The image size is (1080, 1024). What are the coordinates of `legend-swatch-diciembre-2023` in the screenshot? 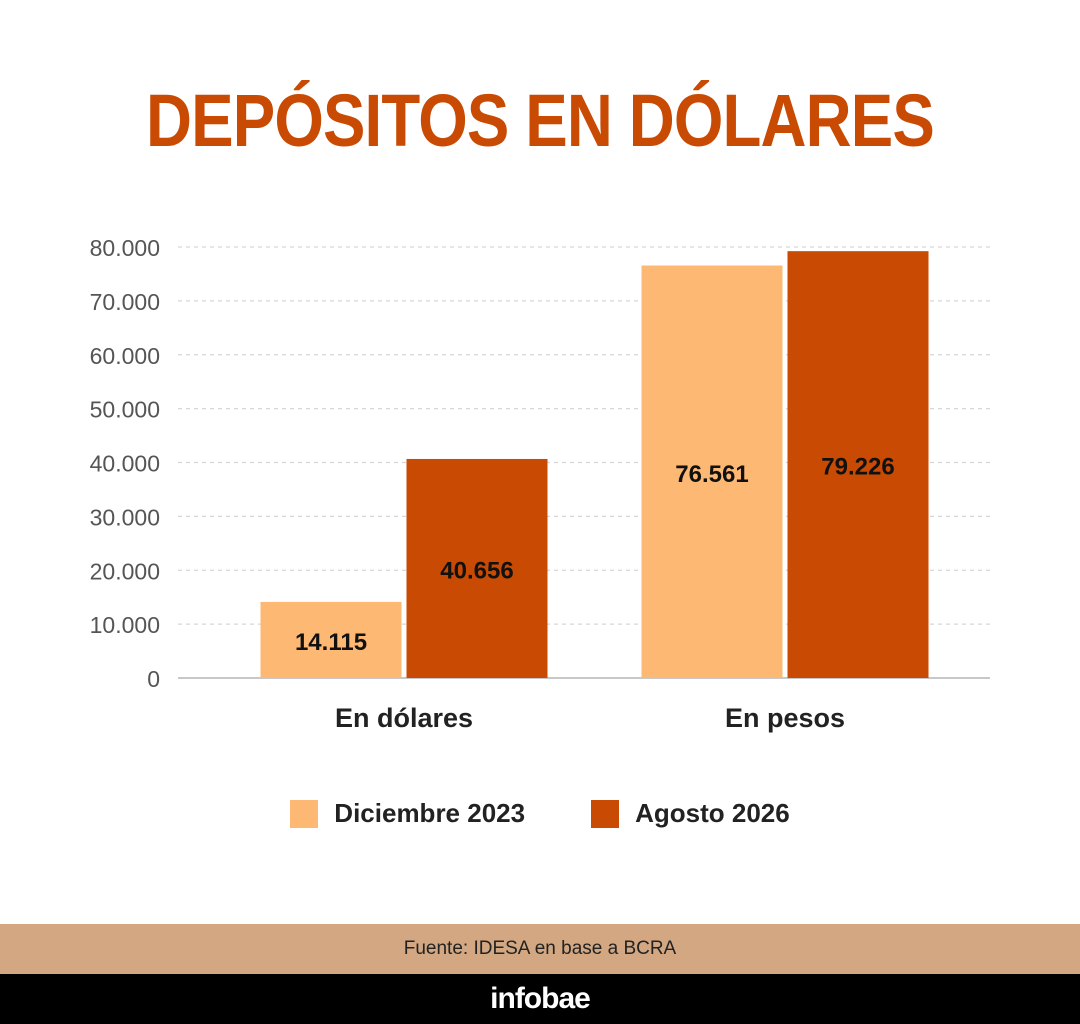 It's located at (304, 813).